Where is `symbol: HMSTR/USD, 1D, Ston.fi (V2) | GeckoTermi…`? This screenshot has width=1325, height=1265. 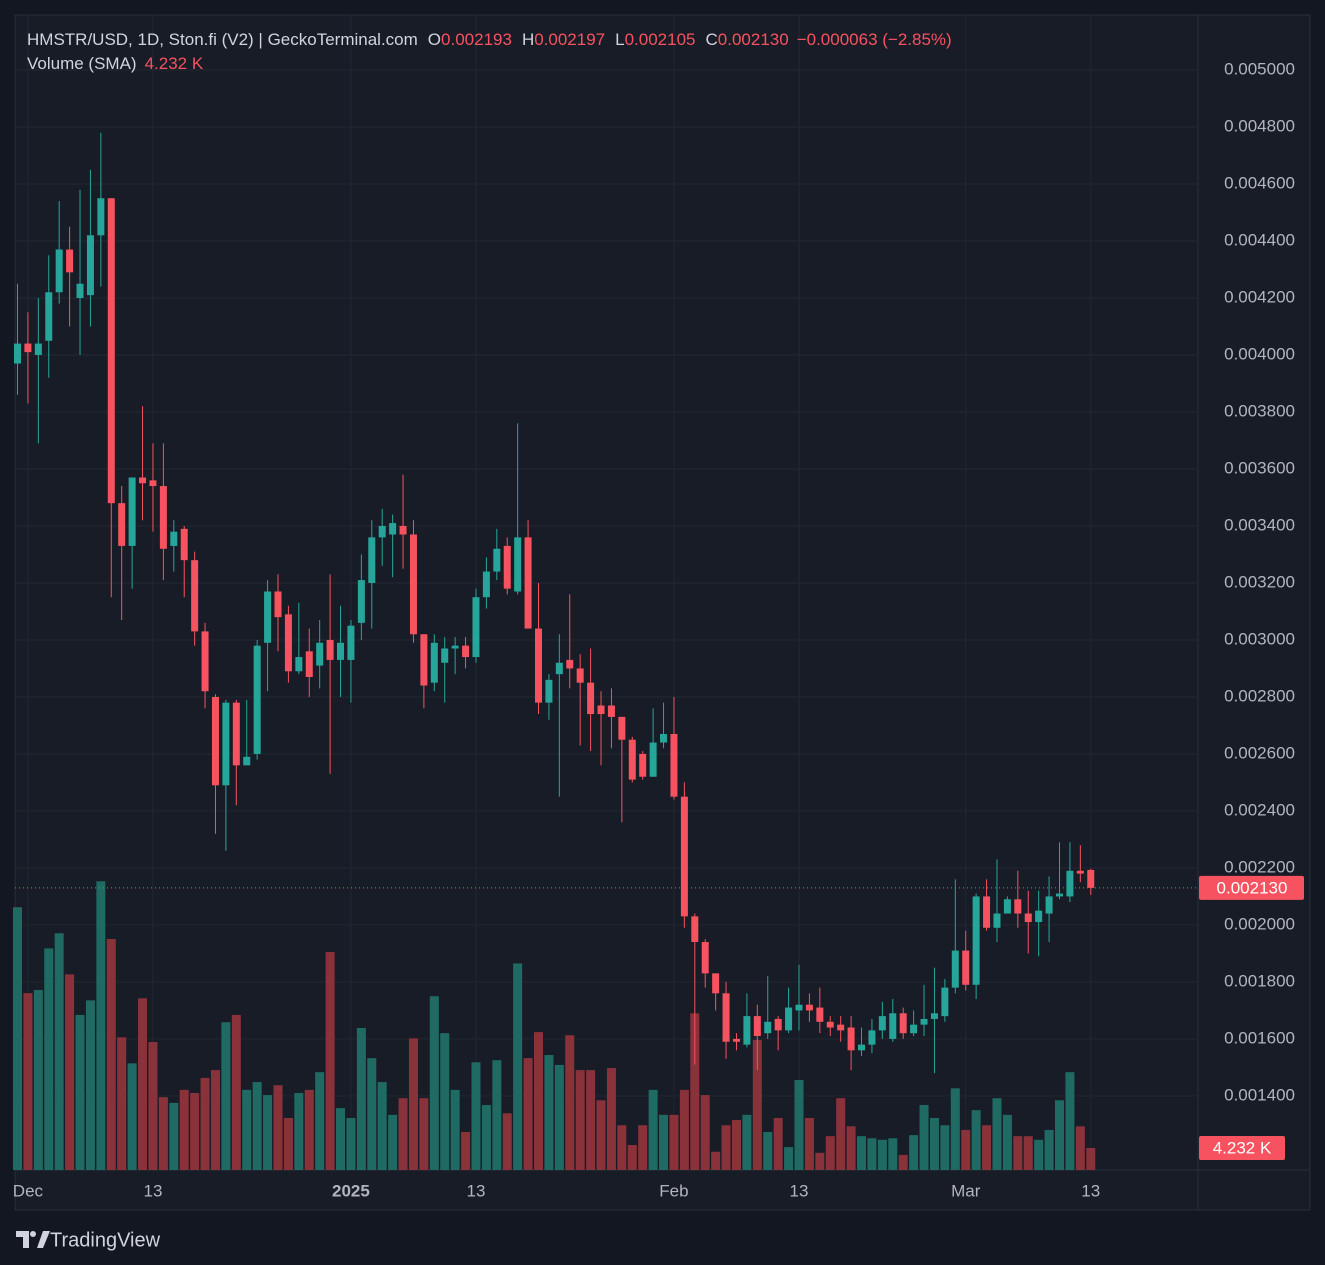
symbol: HMSTR/USD, 1D, Ston.fi (V2) | GeckoTermi… is located at coordinates (222, 39).